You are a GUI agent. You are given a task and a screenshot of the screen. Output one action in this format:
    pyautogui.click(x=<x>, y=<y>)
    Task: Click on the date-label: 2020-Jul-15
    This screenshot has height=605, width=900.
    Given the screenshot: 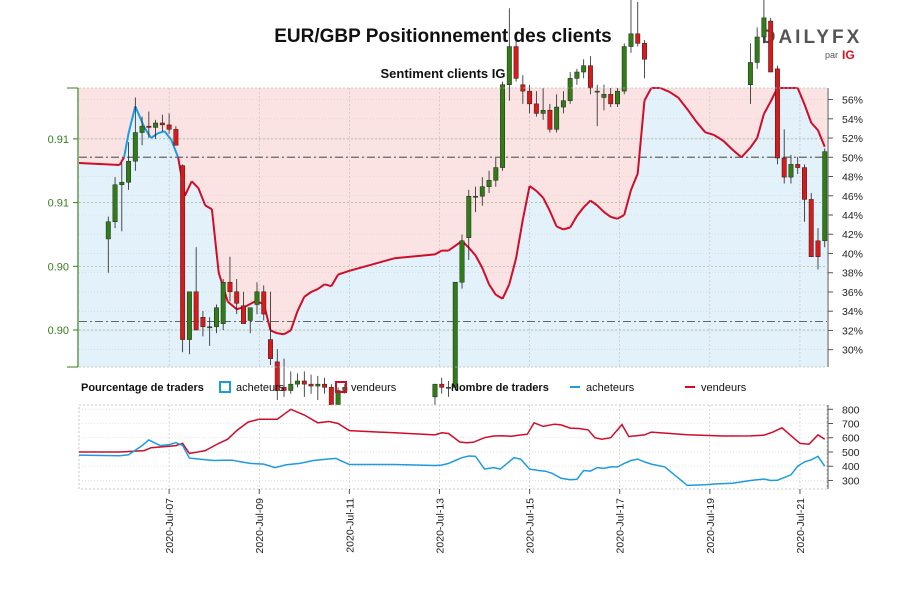 What is the action you would take?
    pyautogui.click(x=531, y=526)
    